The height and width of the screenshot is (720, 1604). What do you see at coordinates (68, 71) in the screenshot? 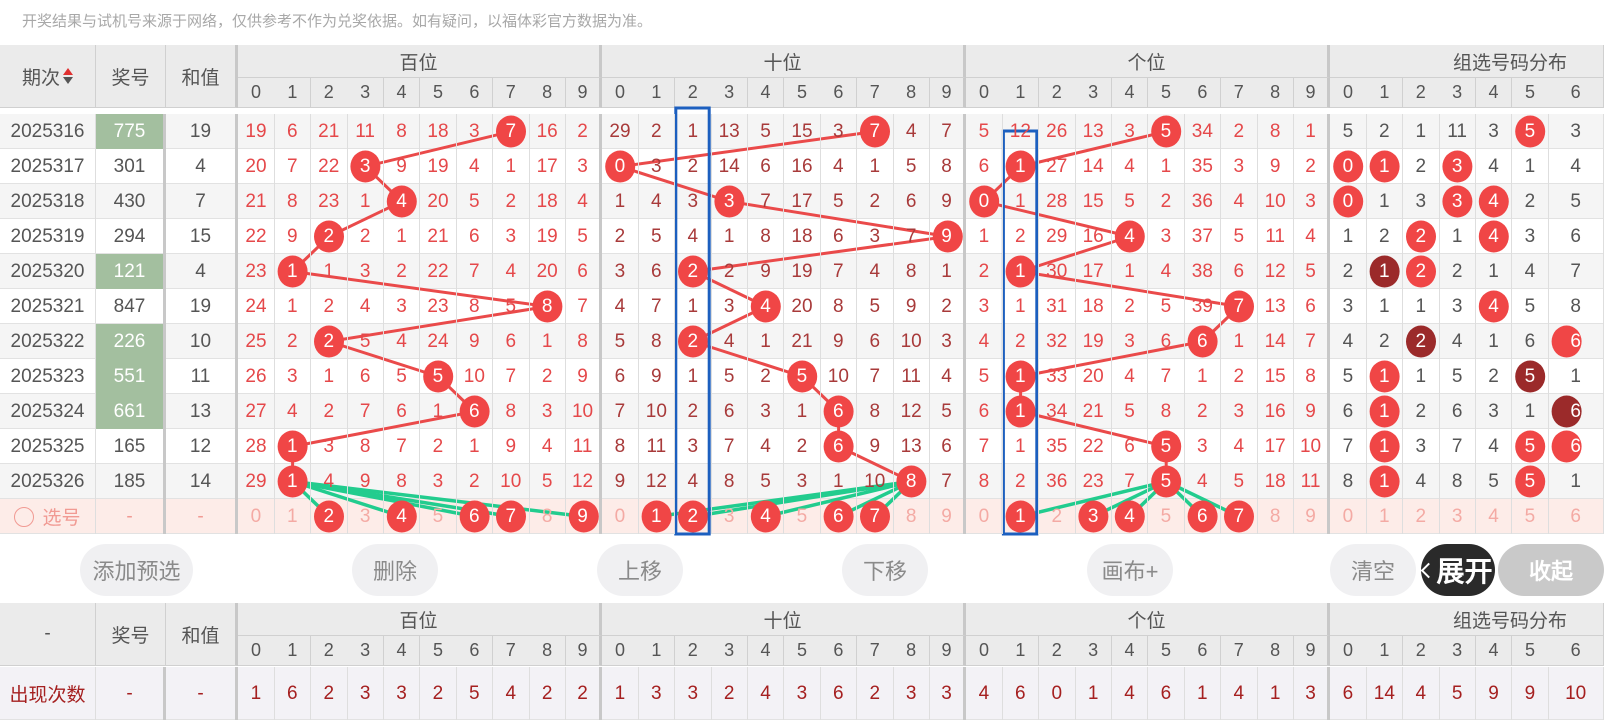
I see `sort-up-icon` at bounding box center [68, 71].